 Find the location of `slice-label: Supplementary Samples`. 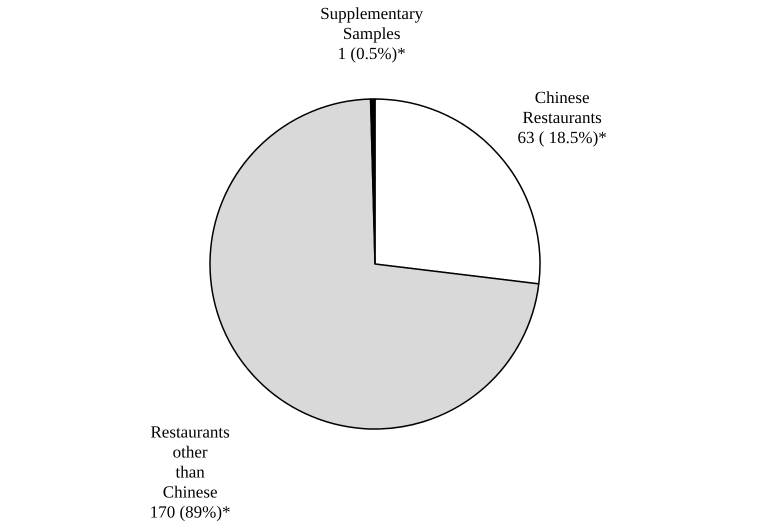

slice-label: Supplementary Samples is located at coordinates (372, 24).